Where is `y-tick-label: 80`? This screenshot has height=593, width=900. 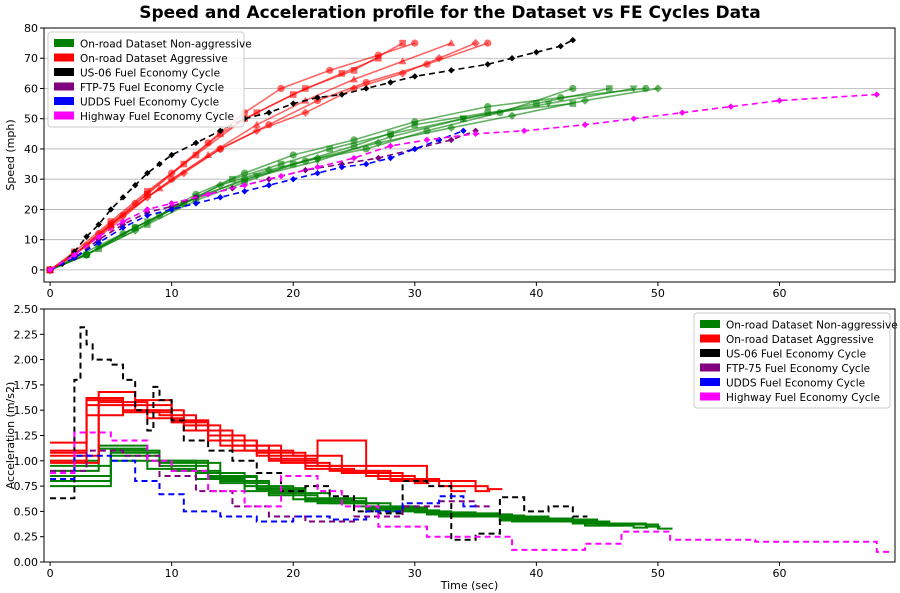
y-tick-label: 80 is located at coordinates (31, 28).